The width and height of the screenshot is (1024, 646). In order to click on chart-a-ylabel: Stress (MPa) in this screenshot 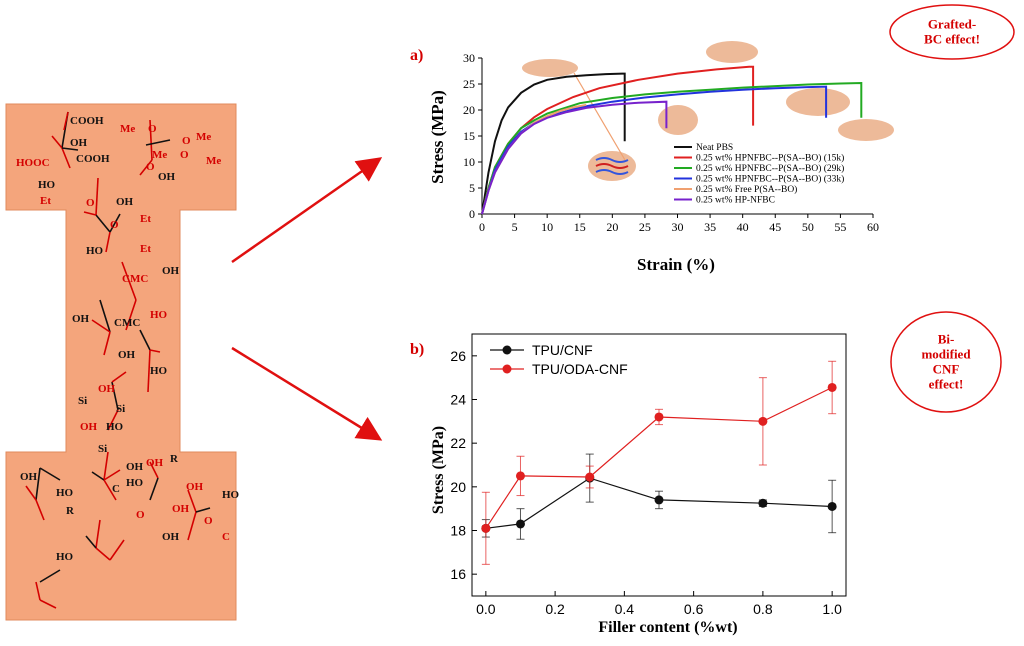, I will do `click(437, 137)`.